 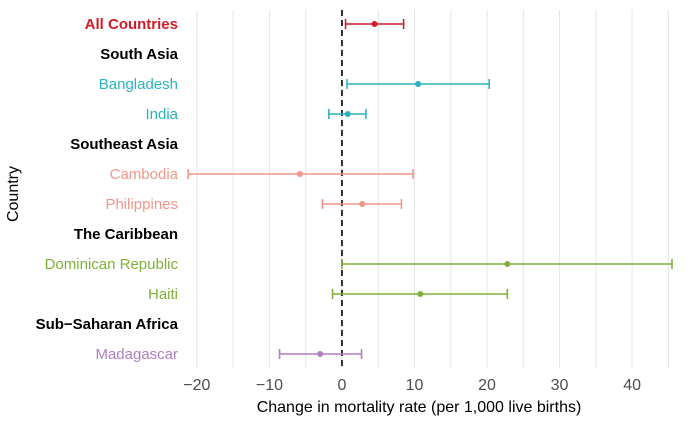 What do you see at coordinates (144, 174) in the screenshot?
I see `row-label: Cambodia` at bounding box center [144, 174].